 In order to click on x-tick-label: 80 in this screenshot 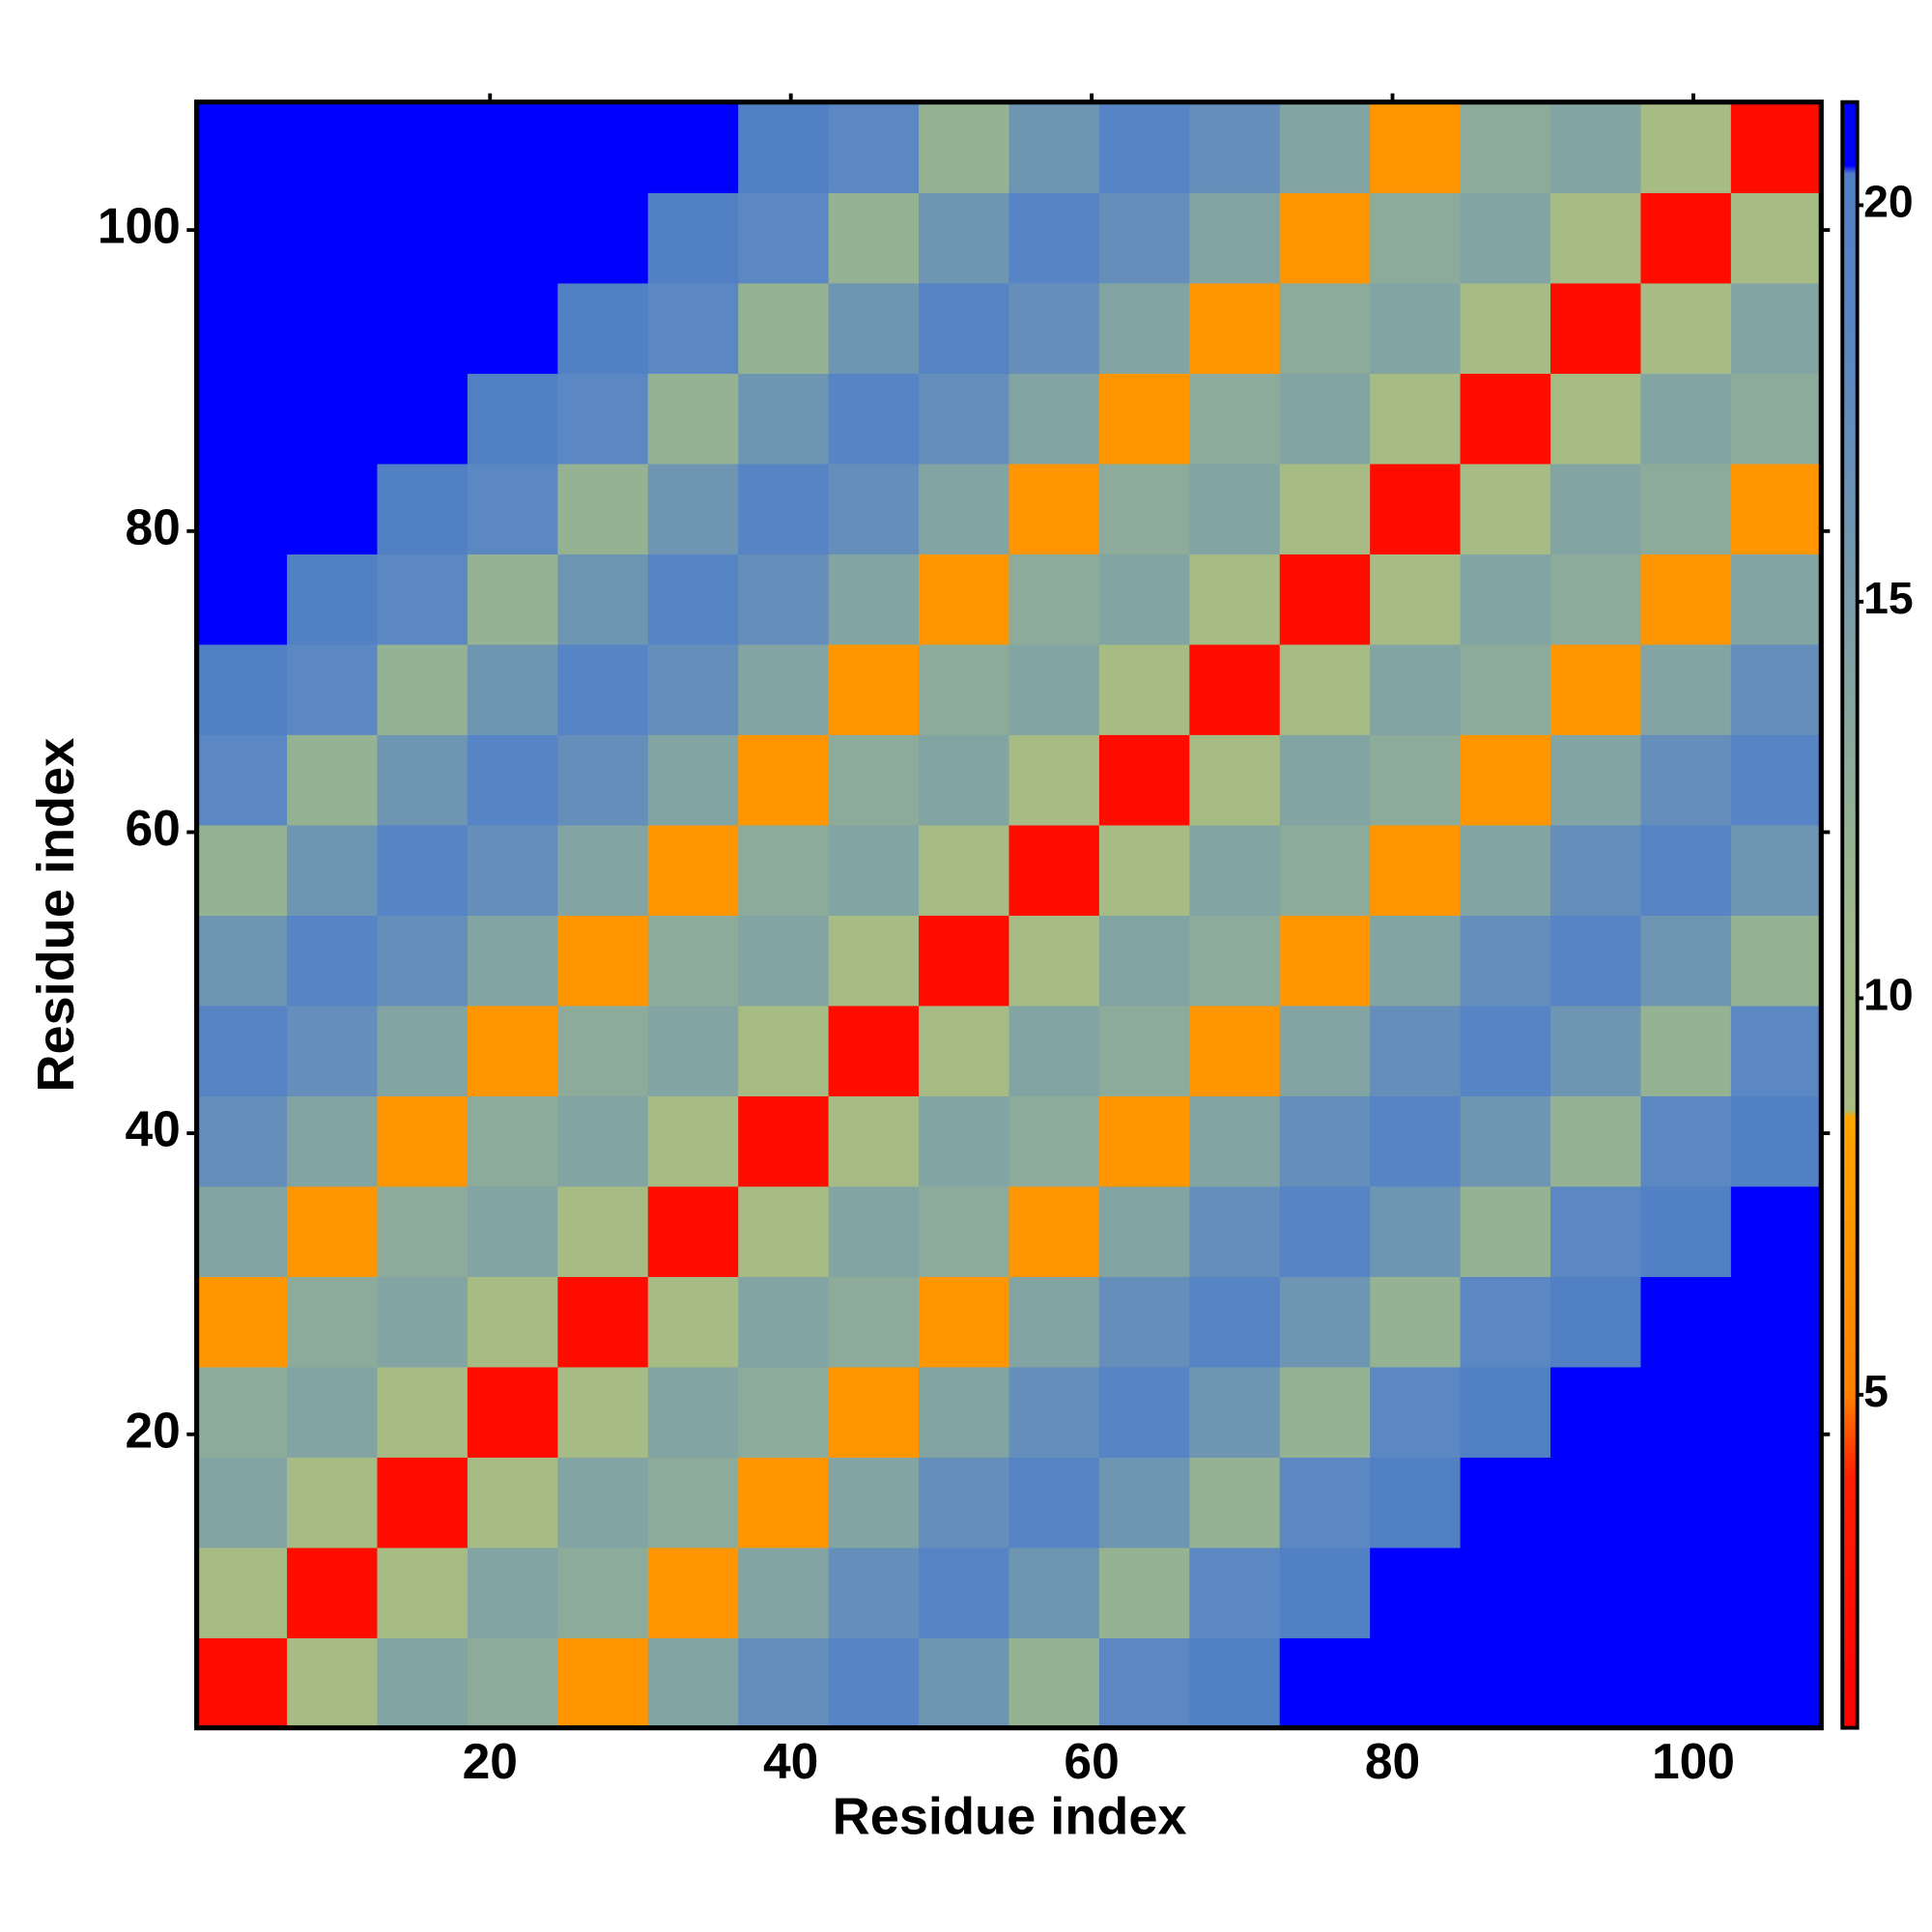, I will do `click(1392, 1761)`.